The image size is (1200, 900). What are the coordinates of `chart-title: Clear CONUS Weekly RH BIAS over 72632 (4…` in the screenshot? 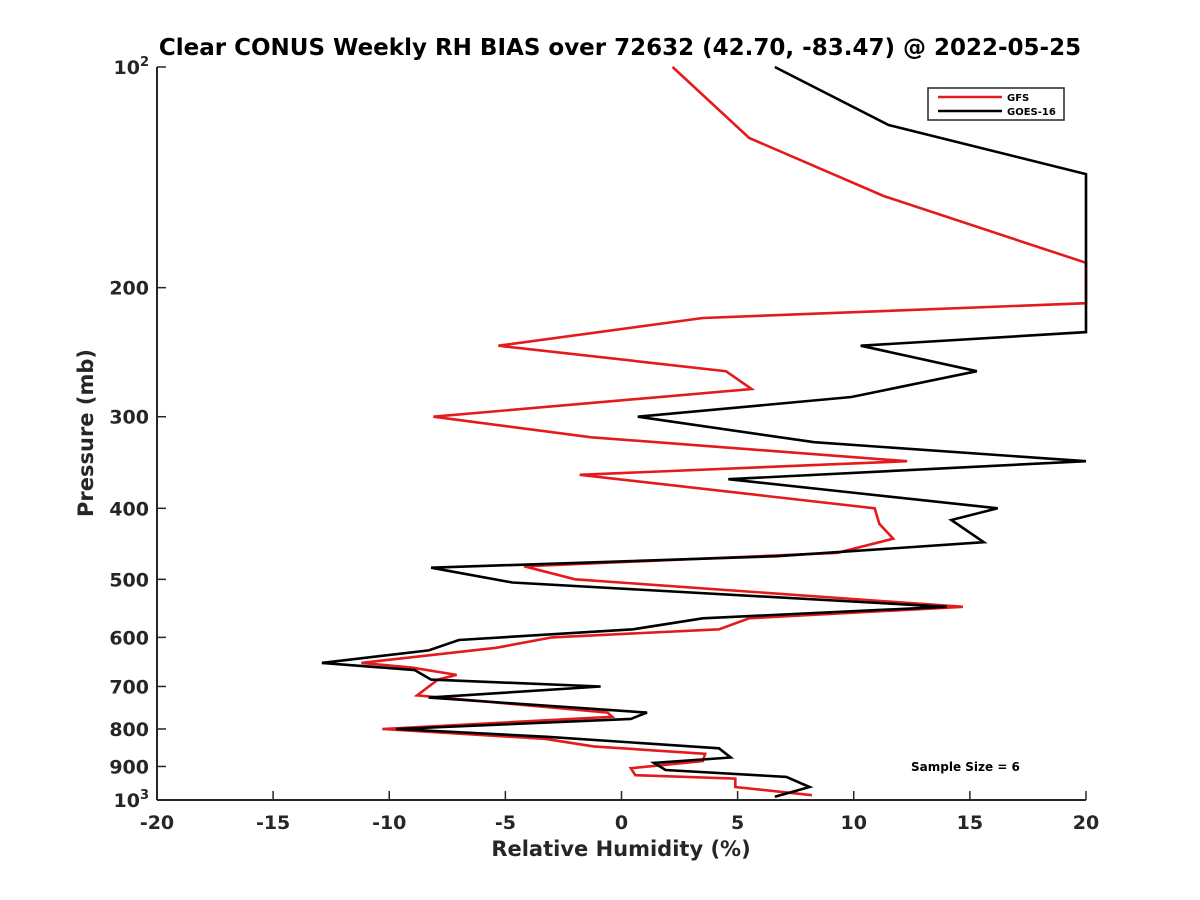 It's located at (620, 48).